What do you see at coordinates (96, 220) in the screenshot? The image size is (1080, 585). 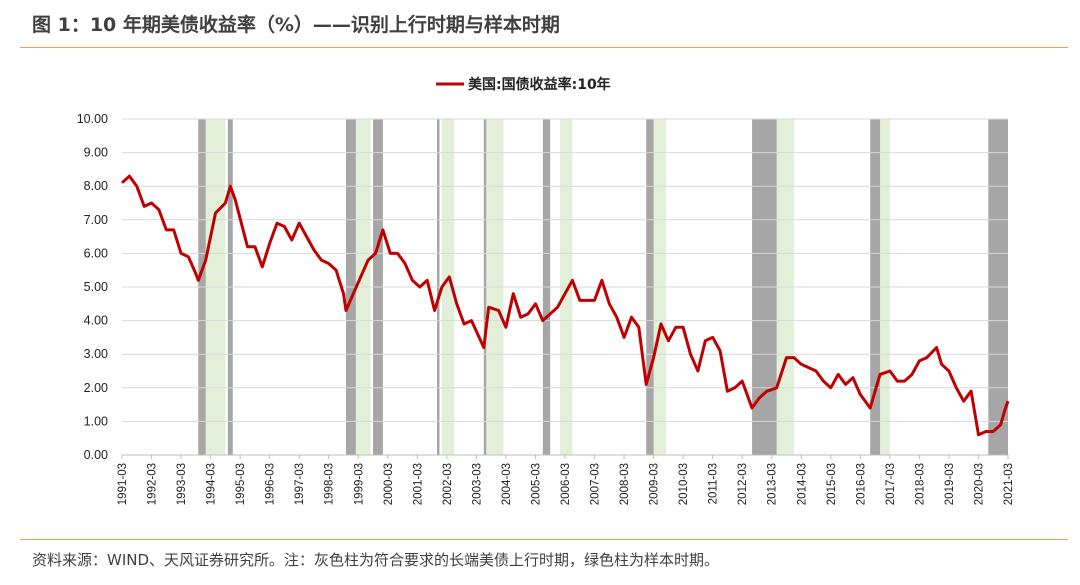 I see `y-tick-label: 7.00` at bounding box center [96, 220].